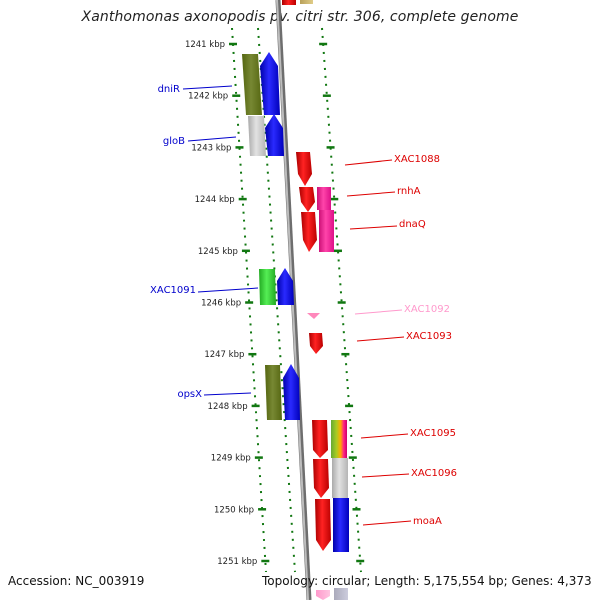  Describe the element at coordinates (409, 191) in the screenshot. I see `gene-label-rnhA: rnhA` at that location.